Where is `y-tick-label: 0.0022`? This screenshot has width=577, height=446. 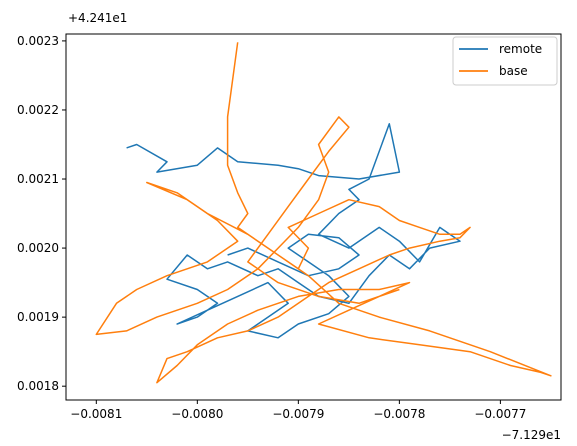 y-tick-label: 0.0022 is located at coordinates (38, 110).